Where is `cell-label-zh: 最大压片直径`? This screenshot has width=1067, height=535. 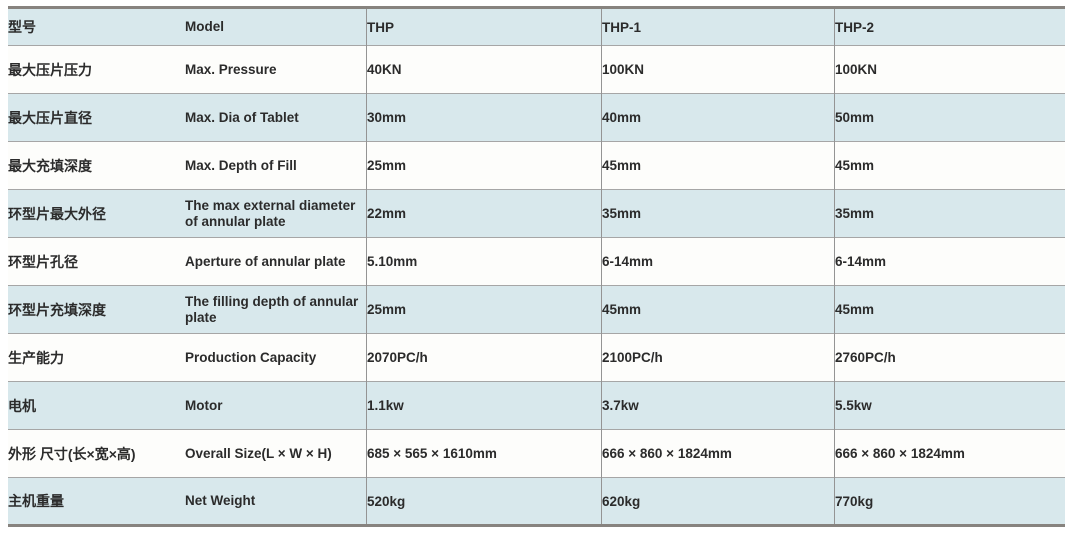 cell-label-zh: 最大压片直径 is located at coordinates (96, 117).